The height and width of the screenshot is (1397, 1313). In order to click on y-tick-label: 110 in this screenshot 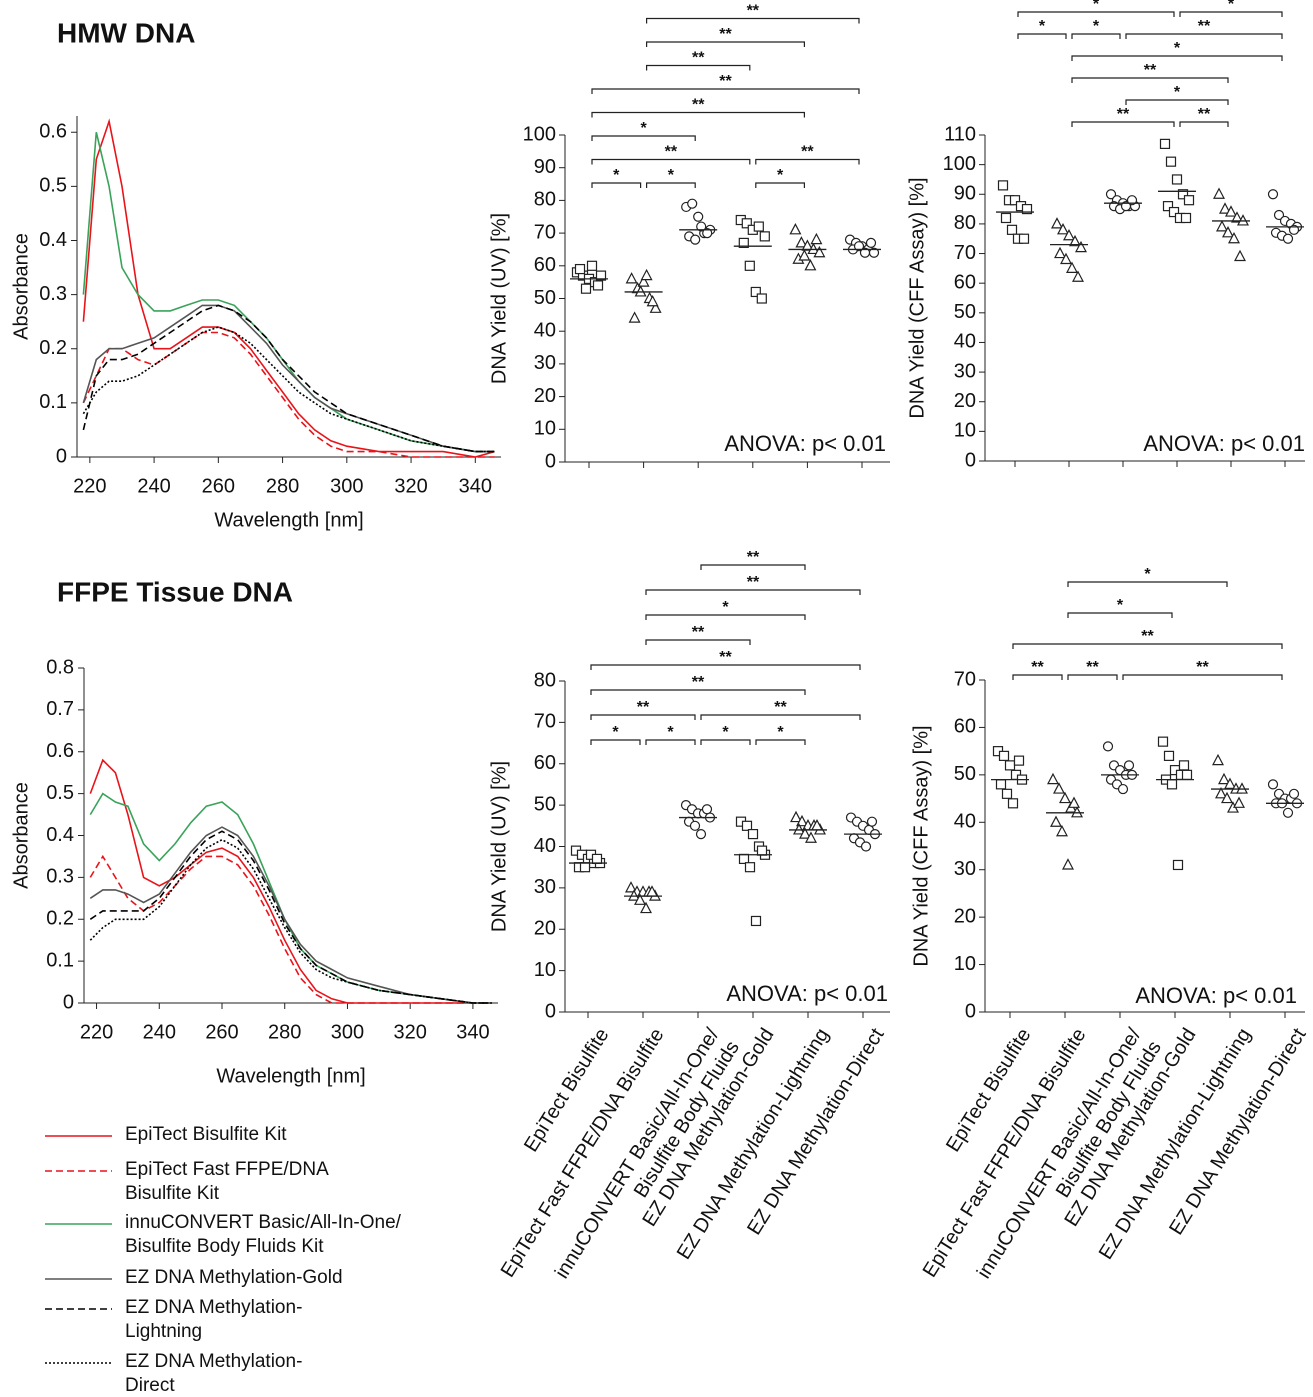, I will do `click(960, 134)`.